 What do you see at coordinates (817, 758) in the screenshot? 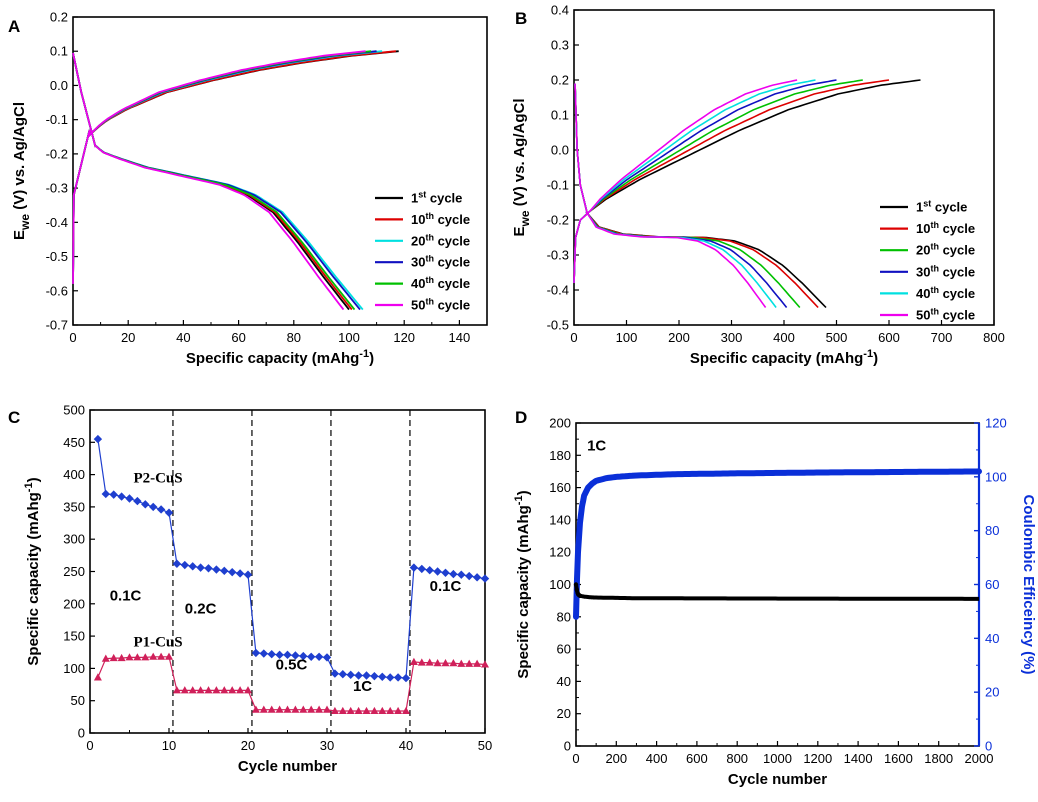
I see `x-tick-label: 1200` at bounding box center [817, 758].